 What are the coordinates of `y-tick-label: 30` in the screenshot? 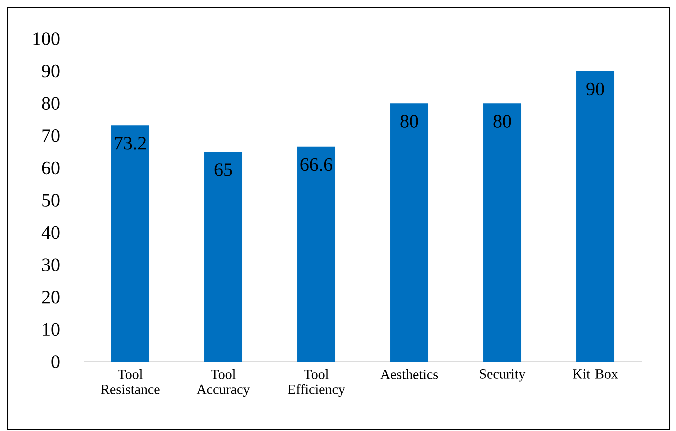 It's located at (51, 265).